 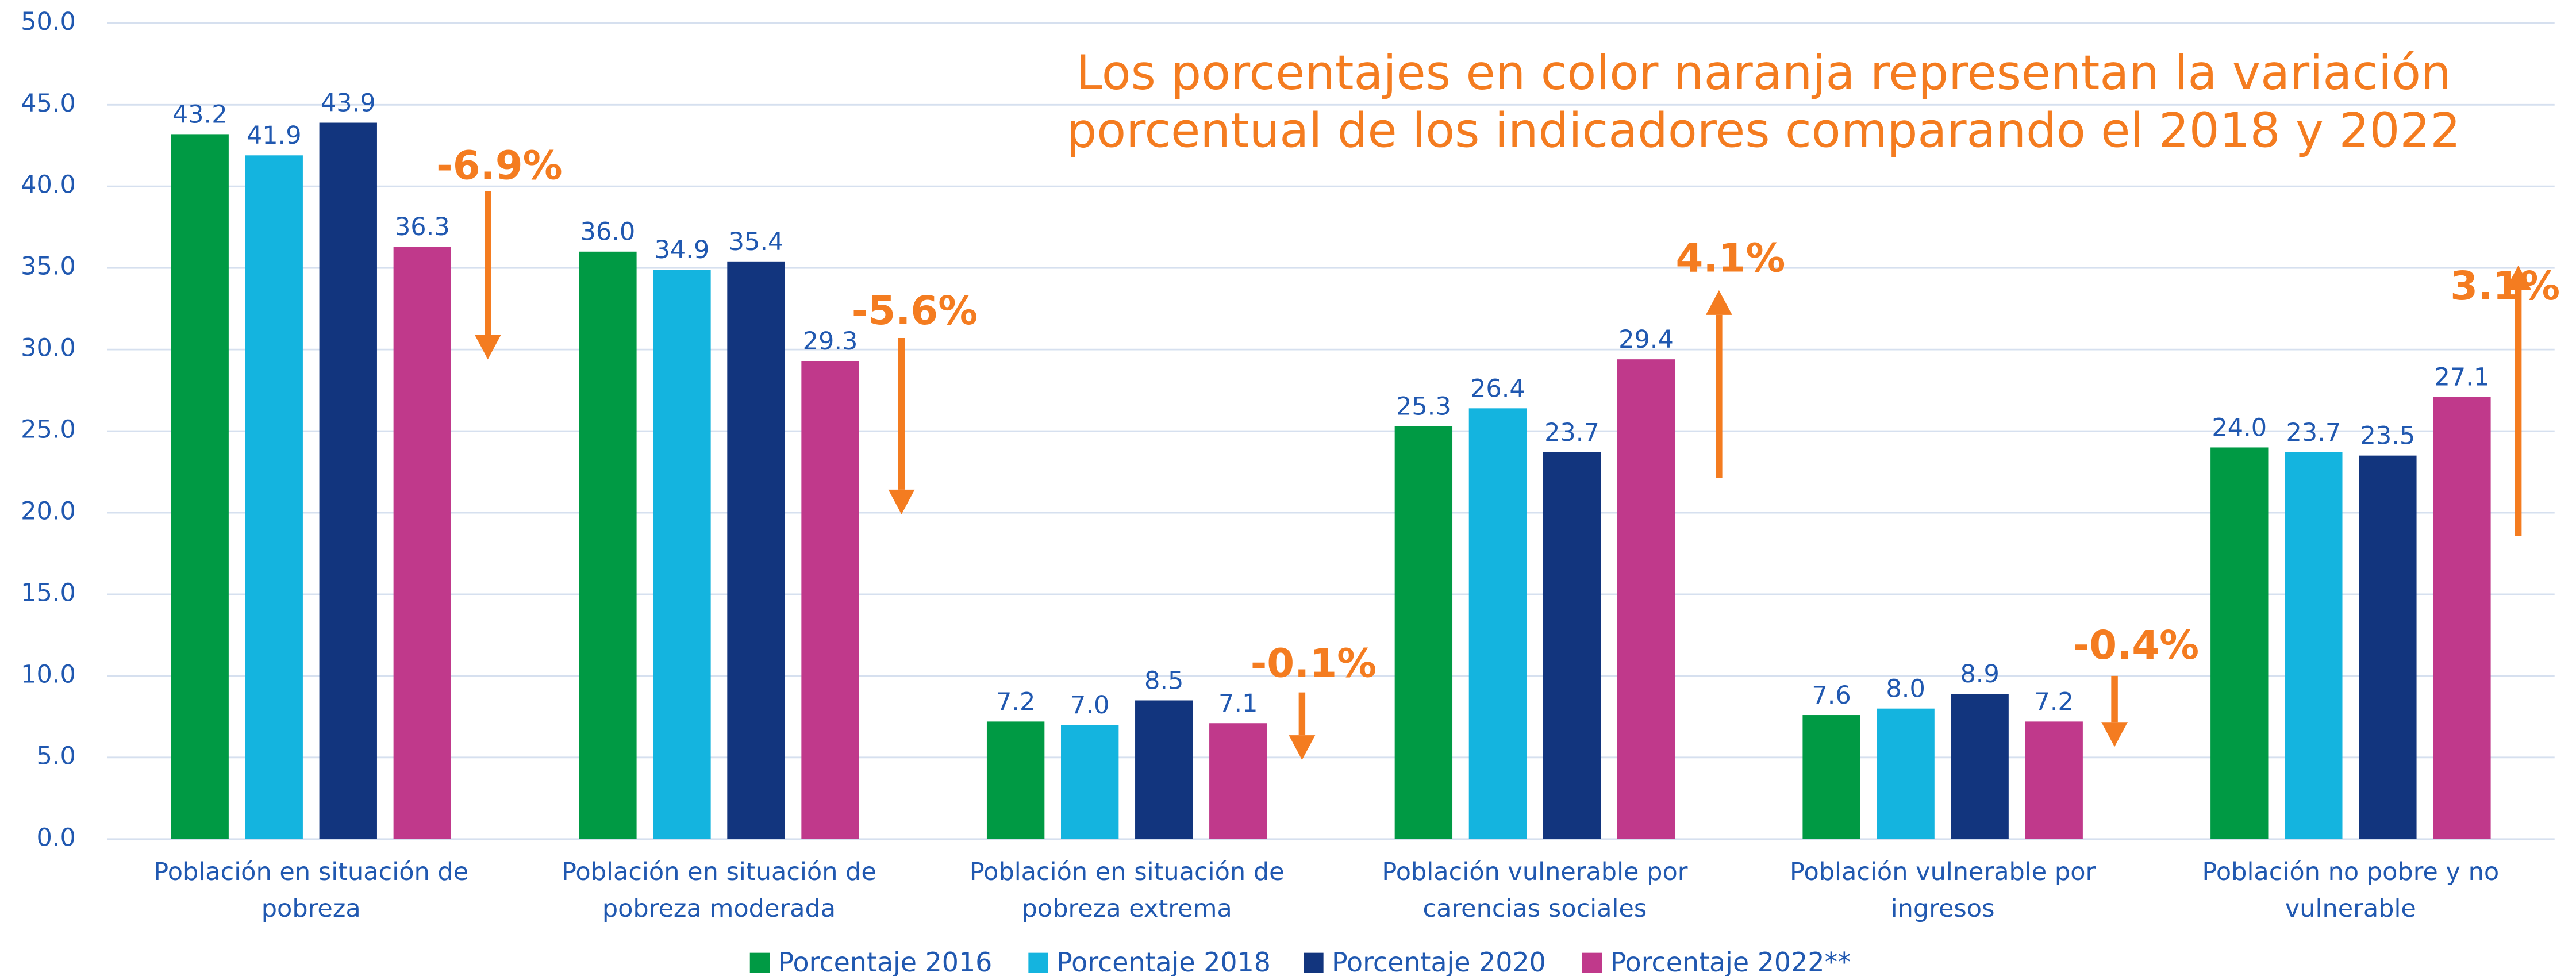 What do you see at coordinates (48, 674) in the screenshot?
I see `y-tick-label: 10.0` at bounding box center [48, 674].